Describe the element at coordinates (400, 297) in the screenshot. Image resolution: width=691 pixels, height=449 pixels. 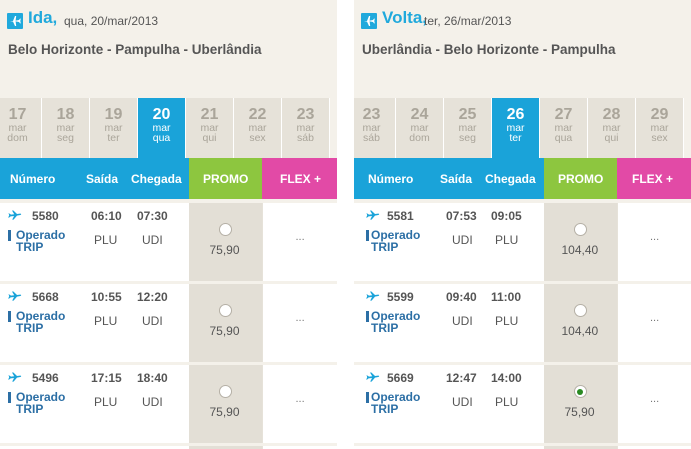
I see `flight-number: 5599` at that location.